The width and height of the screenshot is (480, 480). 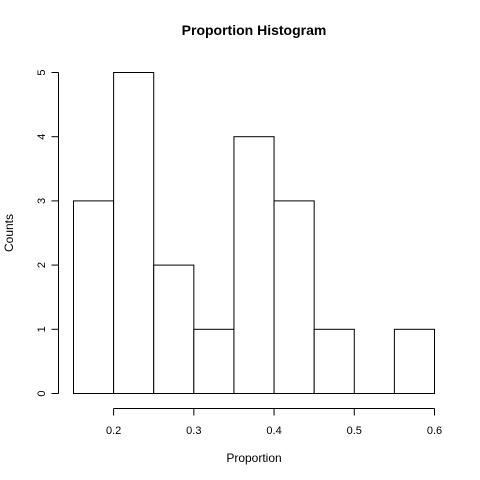 What do you see at coordinates (47, 233) in the screenshot?
I see `y-axis: 0 1 2 3 4 5` at bounding box center [47, 233].